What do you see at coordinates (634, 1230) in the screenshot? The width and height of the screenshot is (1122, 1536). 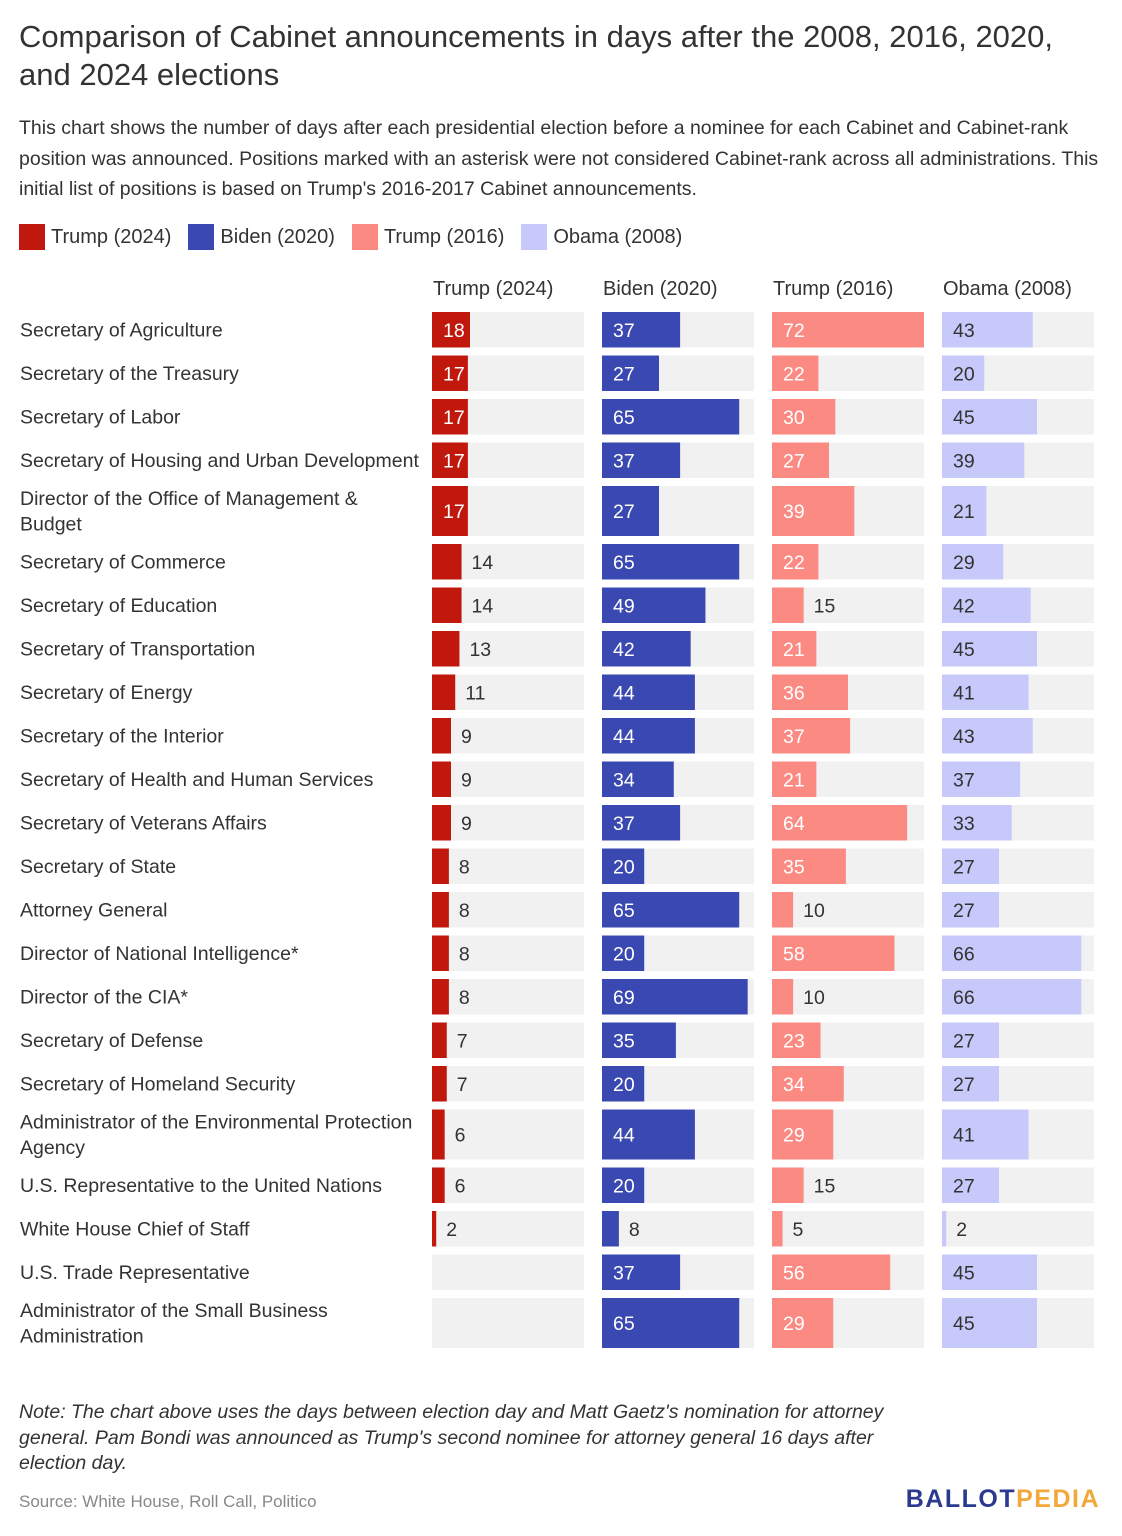 I see `data-label-biden-2020: 8` at bounding box center [634, 1230].